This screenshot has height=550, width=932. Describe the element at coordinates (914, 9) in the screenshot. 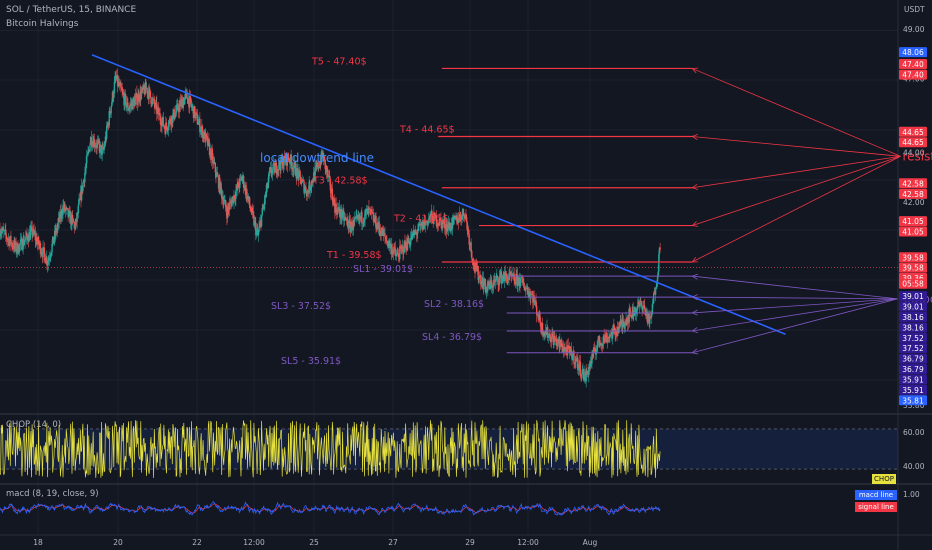

I see `currency-label: USDT` at that location.